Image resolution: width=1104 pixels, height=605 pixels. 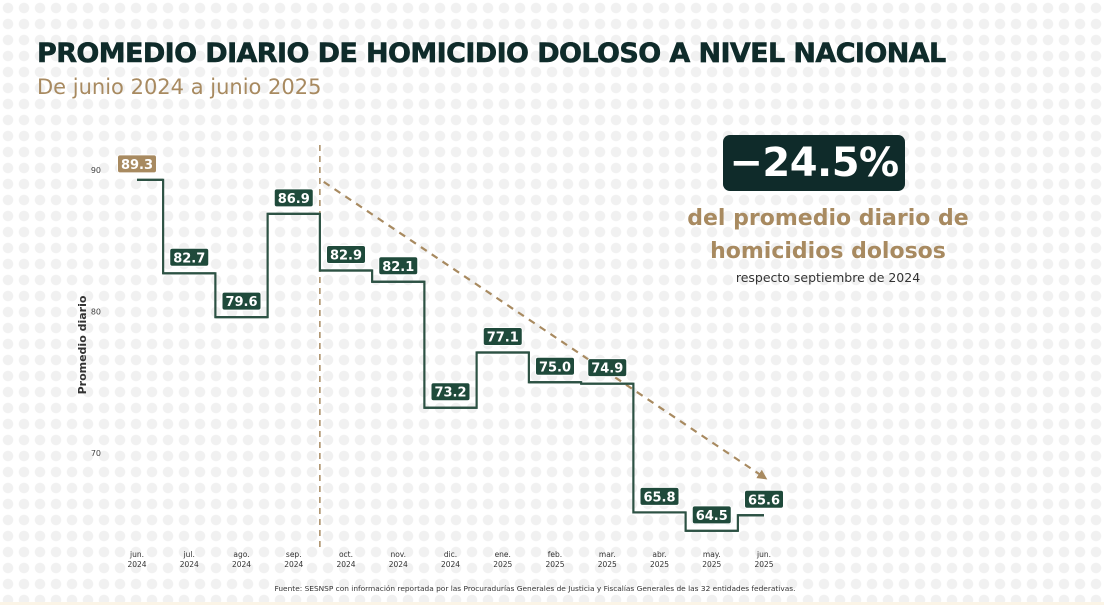 I want to click on data-label-text: 82.9, so click(x=346, y=255).